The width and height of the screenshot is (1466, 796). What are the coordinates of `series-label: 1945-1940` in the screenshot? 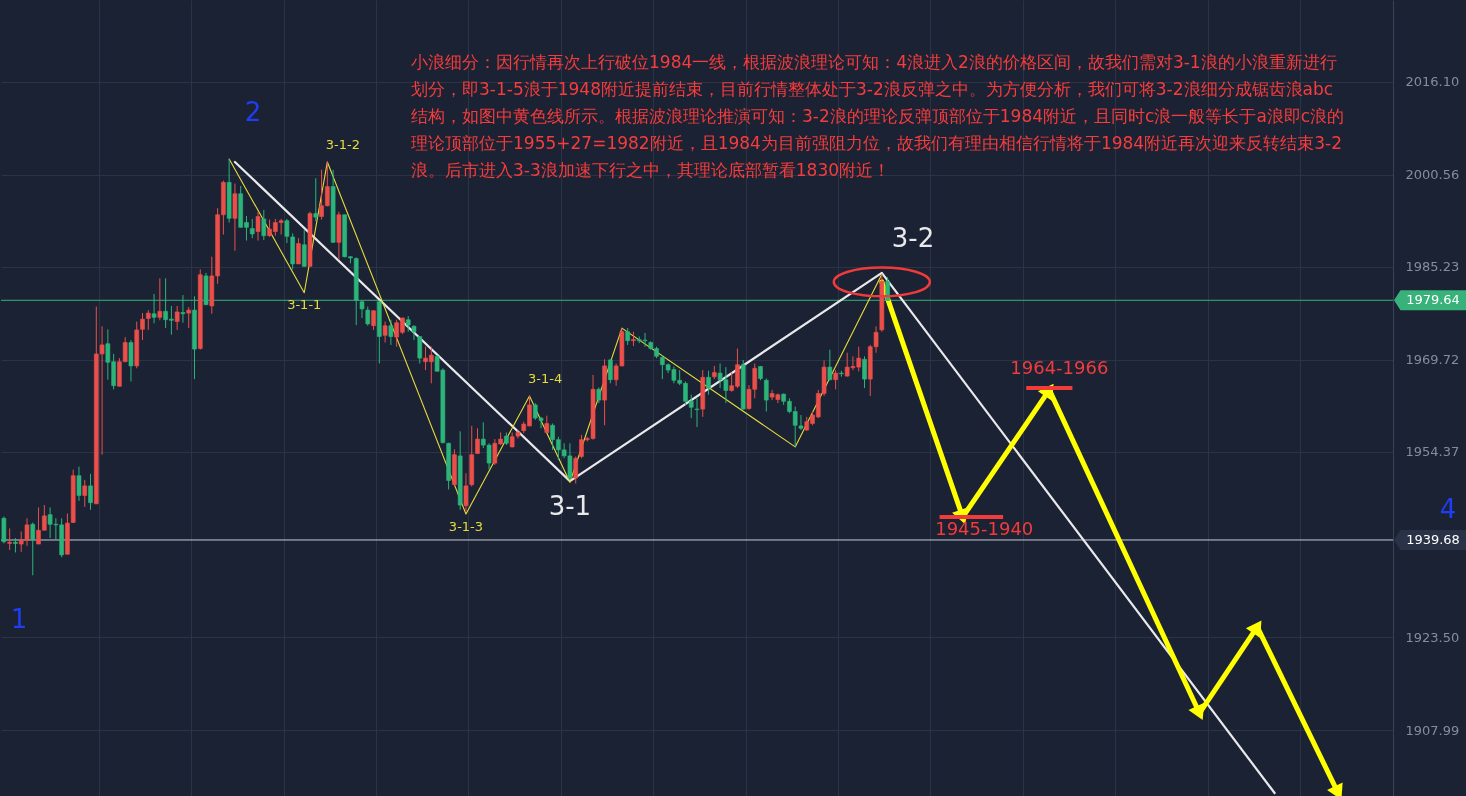 It's located at (984, 529).